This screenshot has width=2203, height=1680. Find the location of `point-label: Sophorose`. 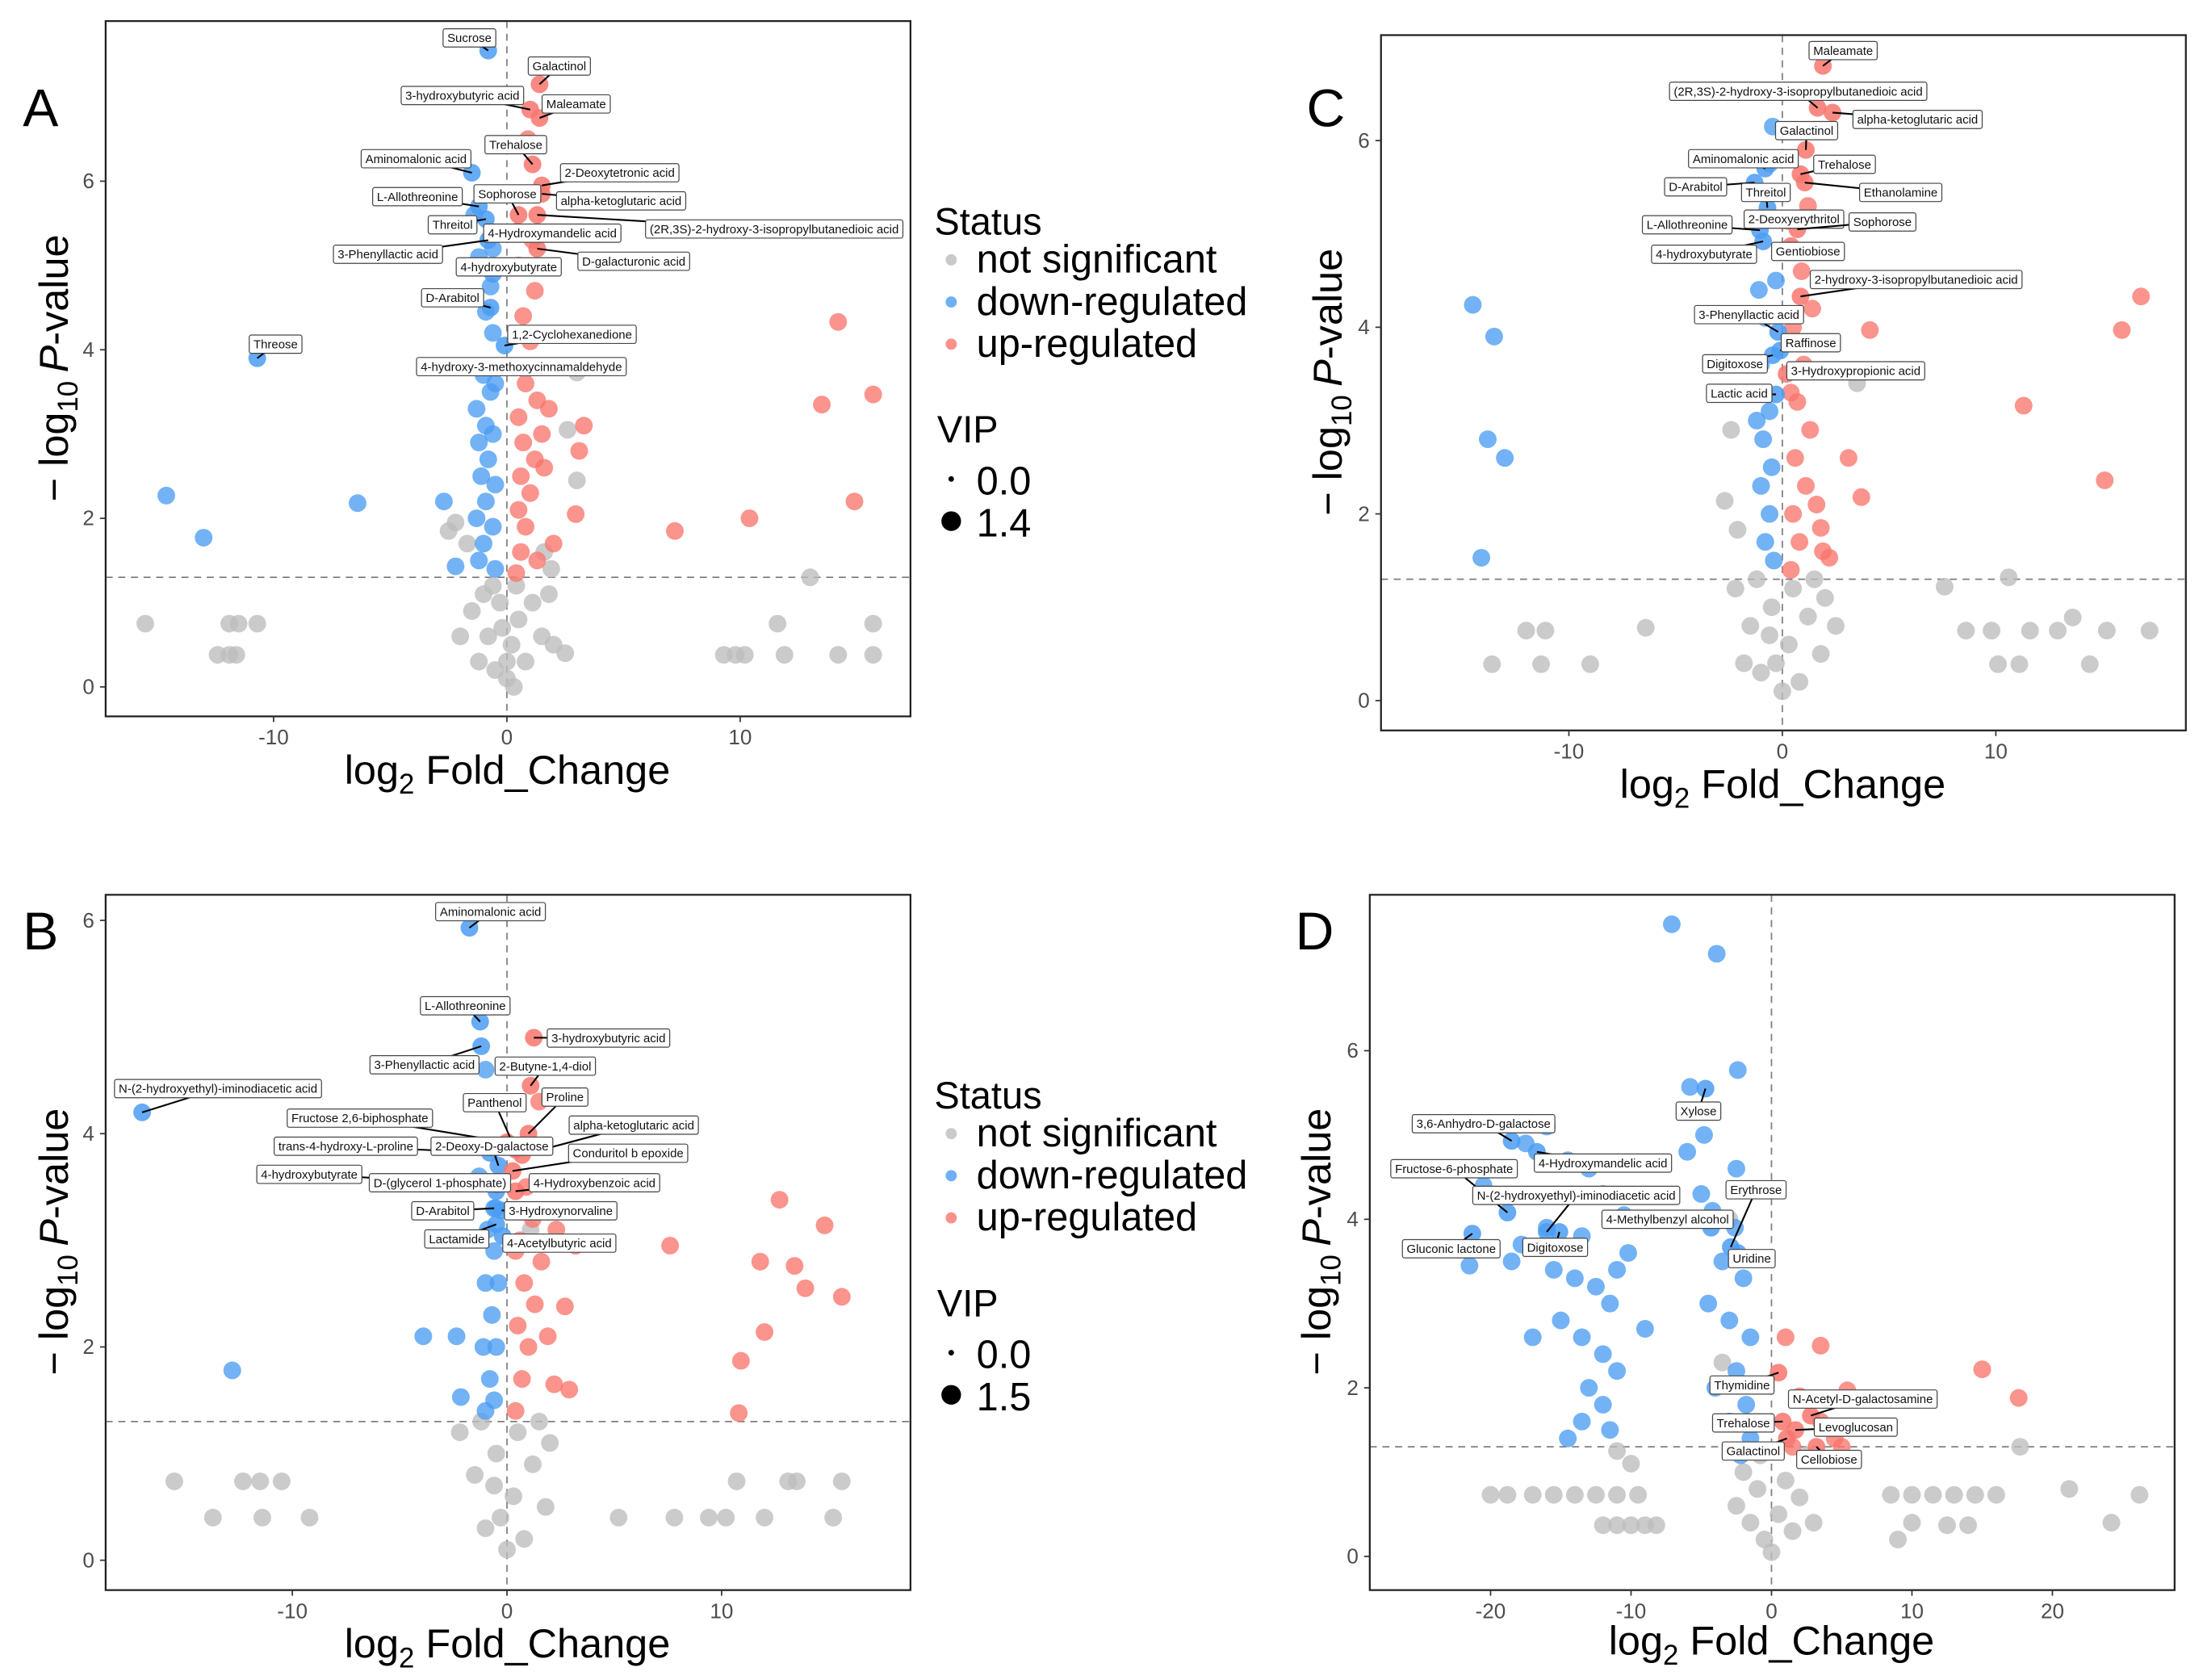

point-label: Sophorose is located at coordinates (1856, 222).